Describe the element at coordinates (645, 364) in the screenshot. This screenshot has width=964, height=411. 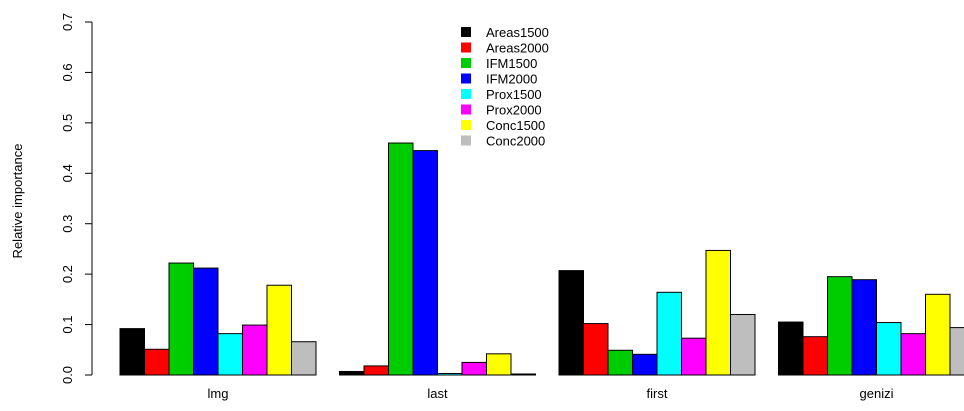
I see `bar-IFM2000-first` at that location.